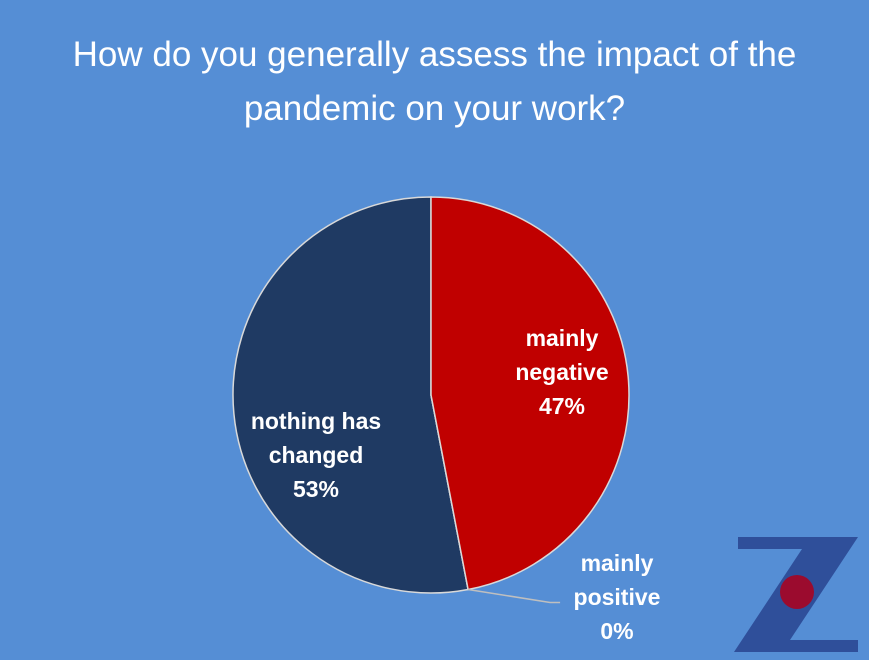 This screenshot has width=869, height=660. I want to click on slice-category: nothing has changed, so click(316, 438).